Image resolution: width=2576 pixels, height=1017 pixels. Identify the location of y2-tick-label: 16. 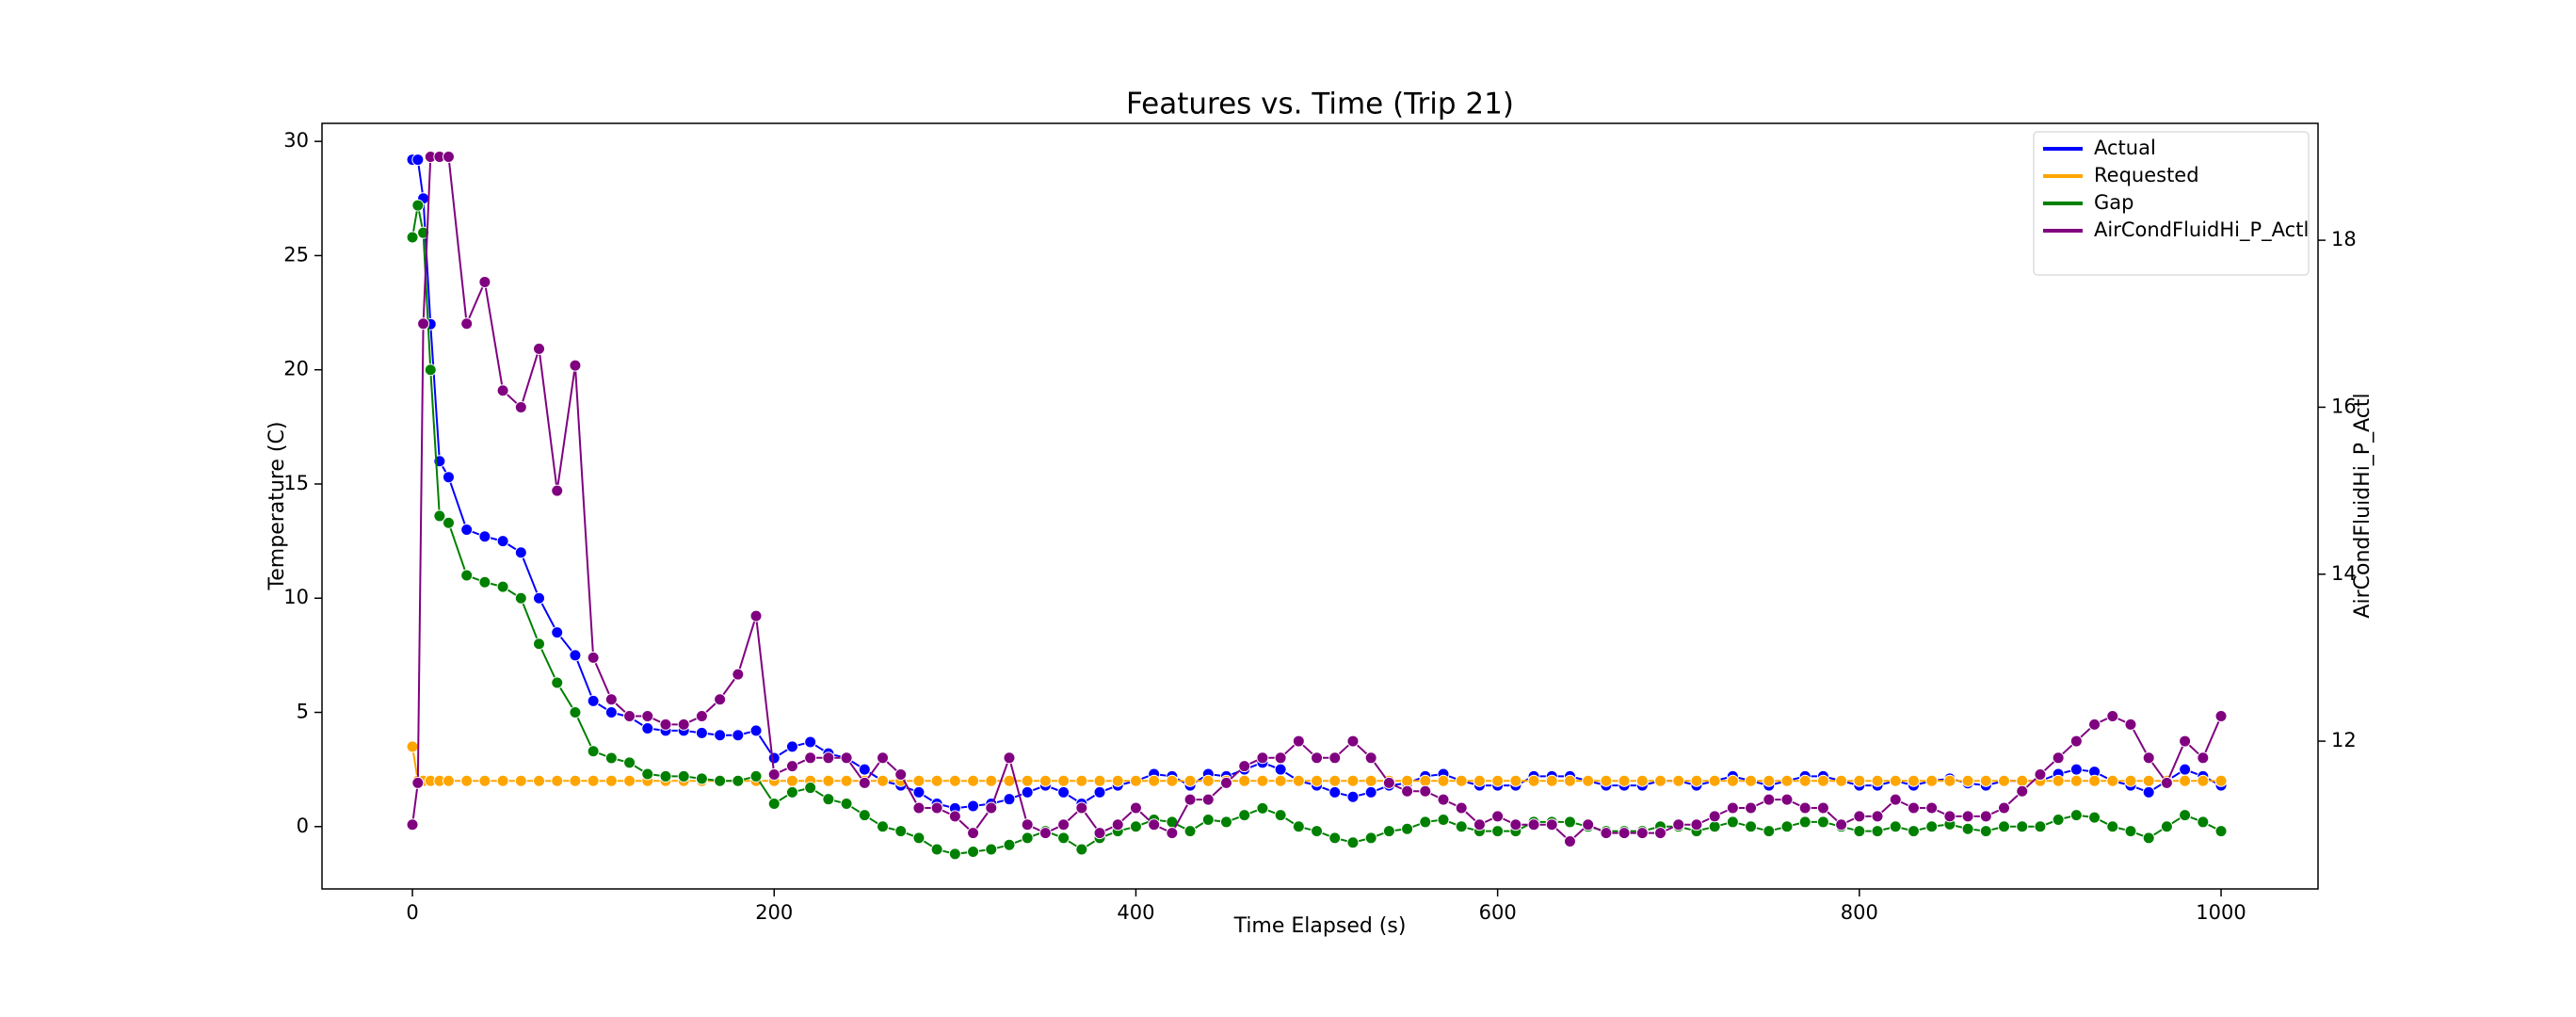
(2344, 406).